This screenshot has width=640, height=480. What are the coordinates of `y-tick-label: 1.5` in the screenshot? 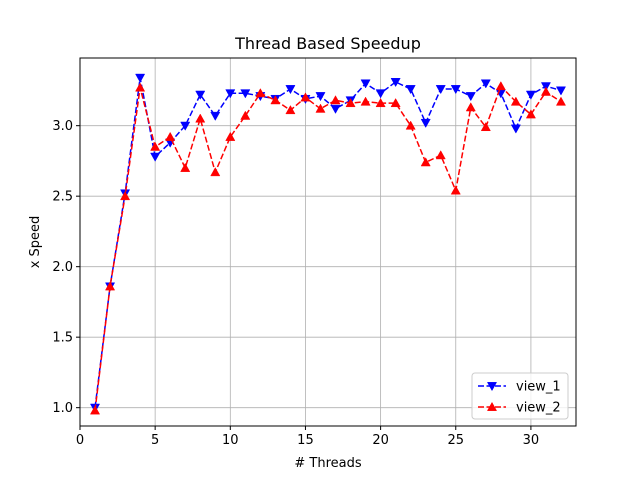 It's located at (62, 338).